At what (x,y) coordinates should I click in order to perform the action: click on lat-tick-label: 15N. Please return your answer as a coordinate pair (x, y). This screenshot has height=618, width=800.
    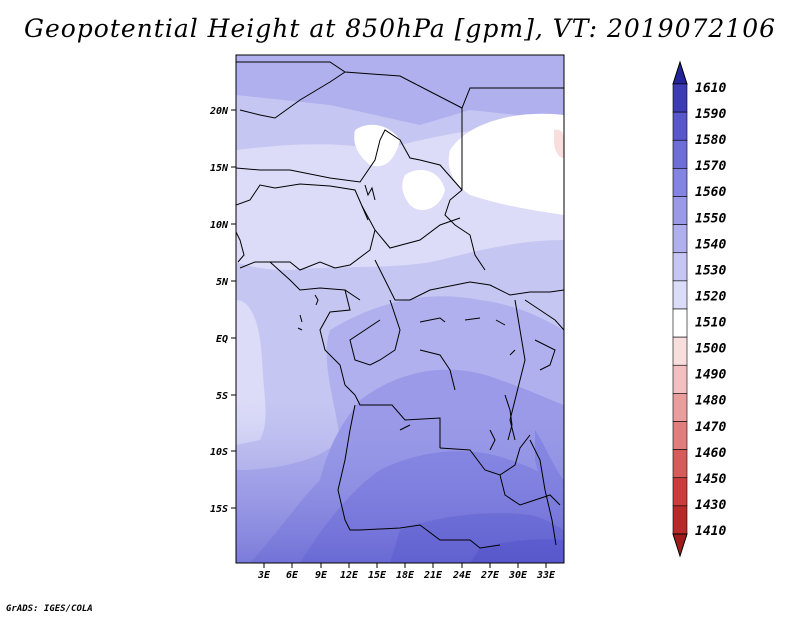
    Looking at the image, I should click on (219, 168).